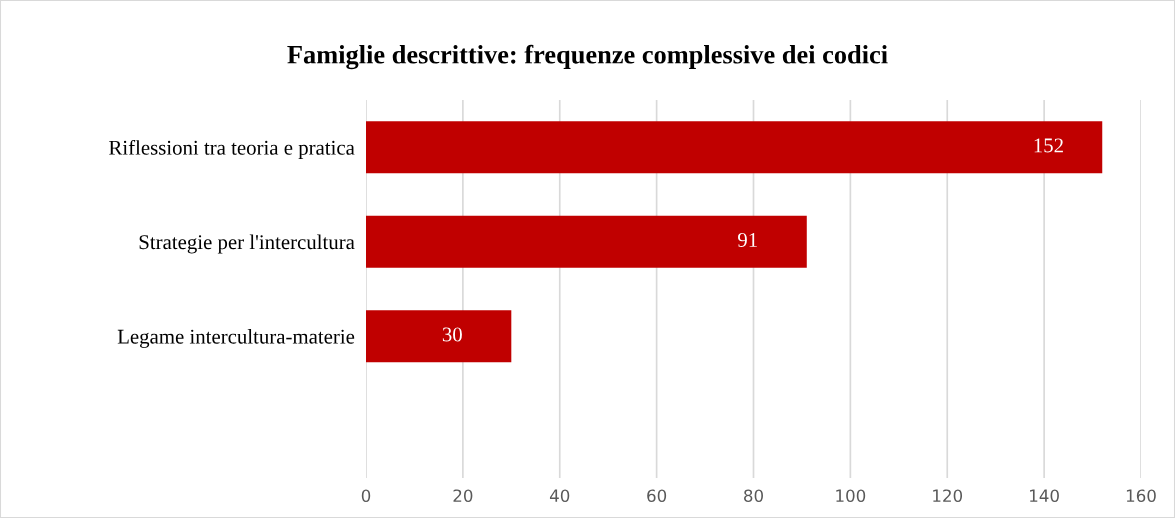  I want to click on y-tick-label: Riflessioni tra teoria e pratica, so click(232, 149).